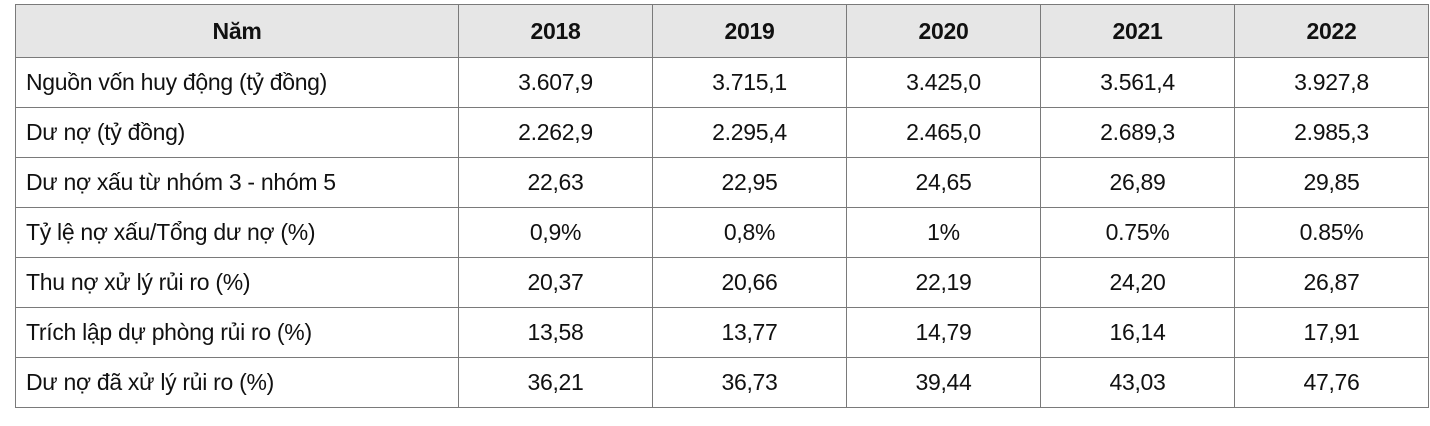 The height and width of the screenshot is (426, 1430). Describe the element at coordinates (943, 132) in the screenshot. I see `table-cell: 2.465,0` at that location.